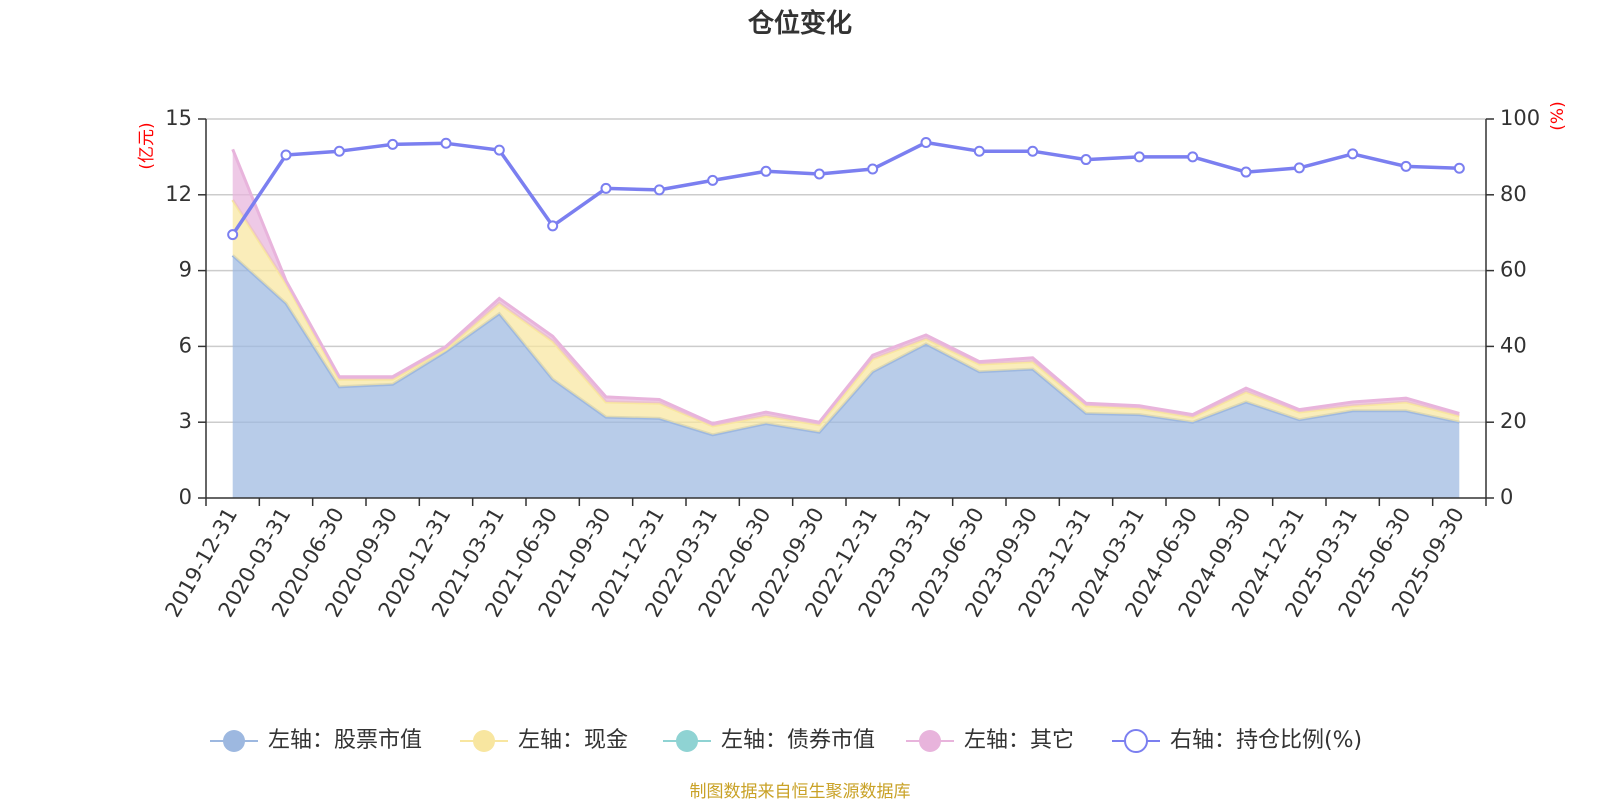  What do you see at coordinates (1520, 118) in the screenshot?
I see `right-tick-label: 100` at bounding box center [1520, 118].